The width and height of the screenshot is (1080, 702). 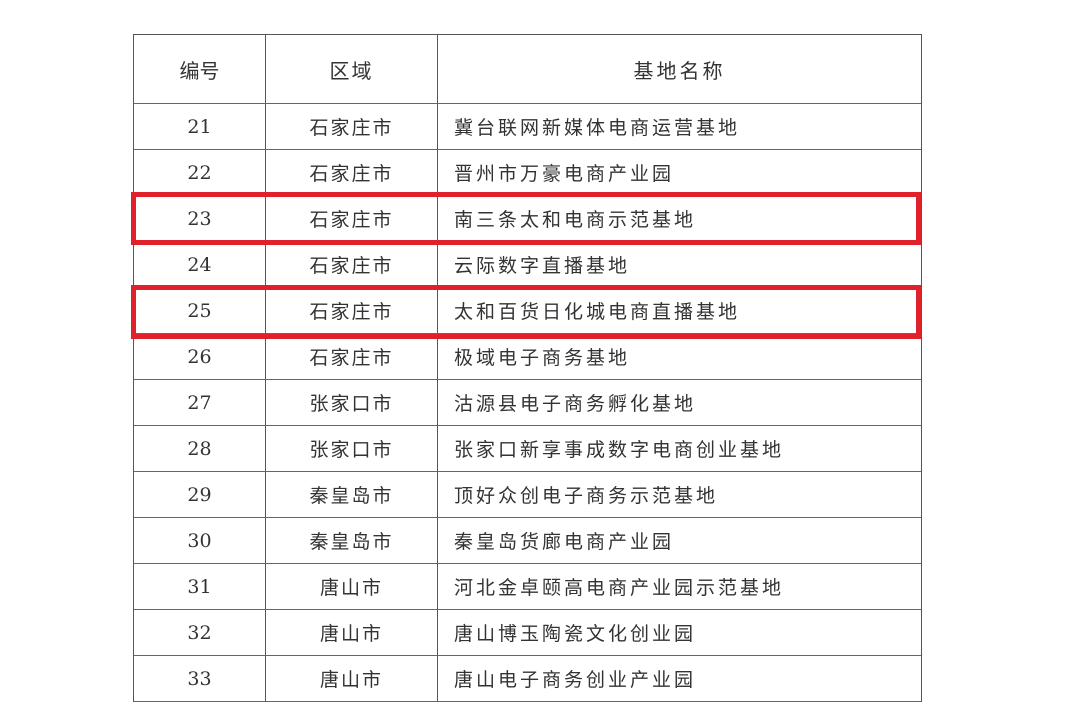 I want to click on header-number: 编号, so click(x=200, y=69).